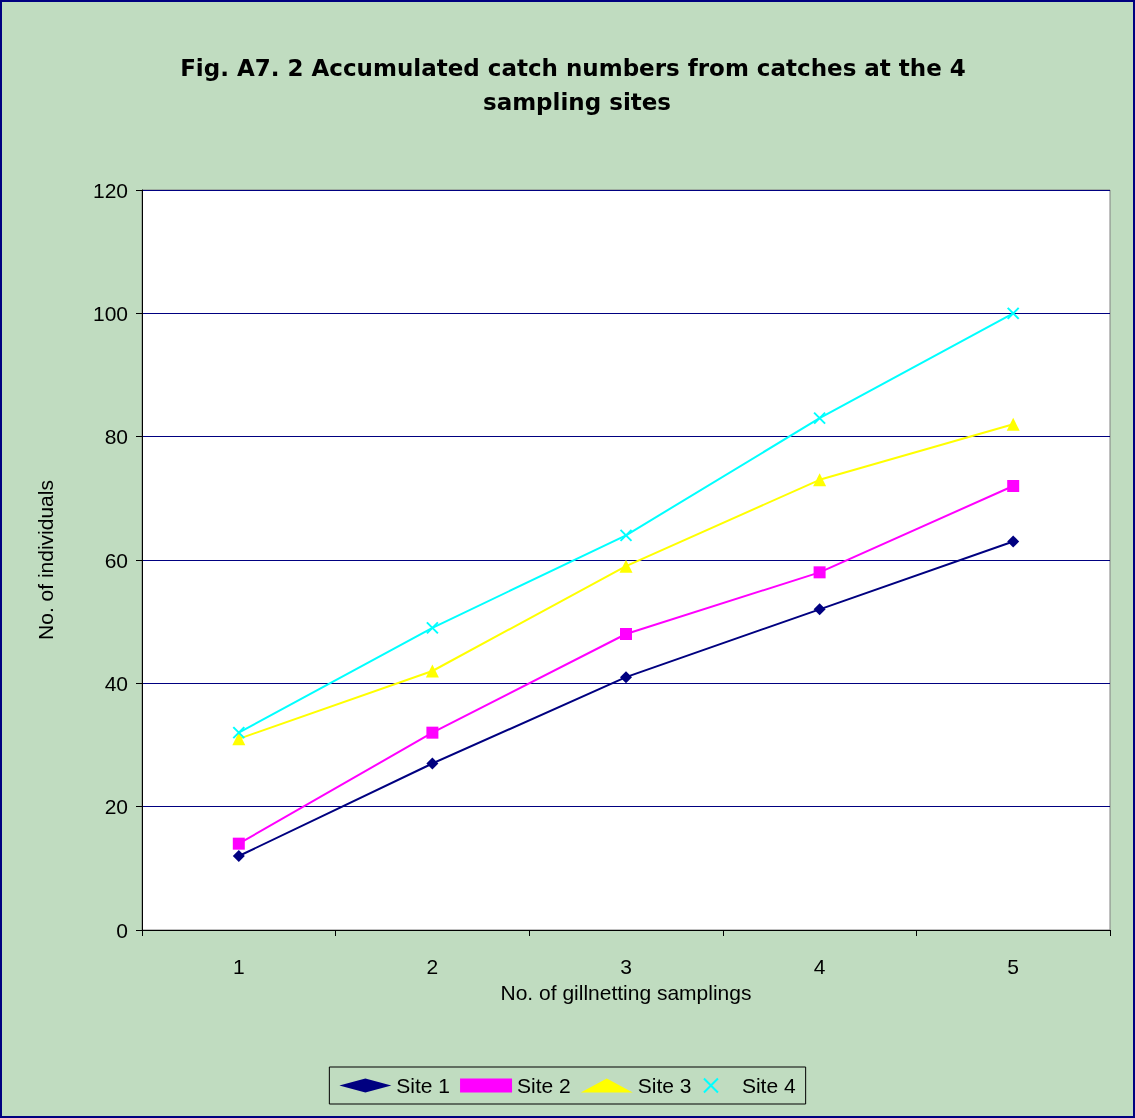  Describe the element at coordinates (238, 966) in the screenshot. I see `x-tick-label: 1` at that location.